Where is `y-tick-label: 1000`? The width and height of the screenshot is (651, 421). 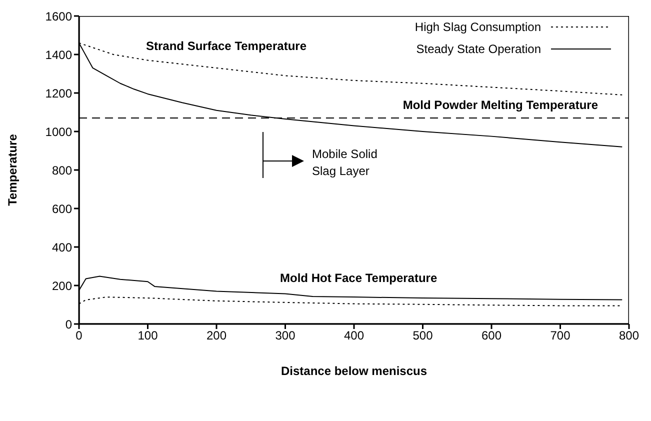
y-tick-label: 1000 is located at coordinates (58, 131).